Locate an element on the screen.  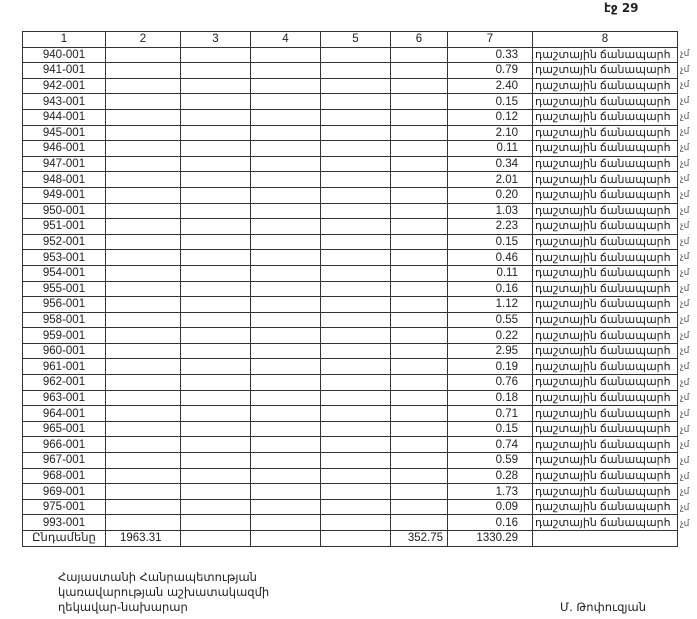
table-row: 963-001 0.18 դաշտային ճանապարհ is located at coordinates (350, 398).